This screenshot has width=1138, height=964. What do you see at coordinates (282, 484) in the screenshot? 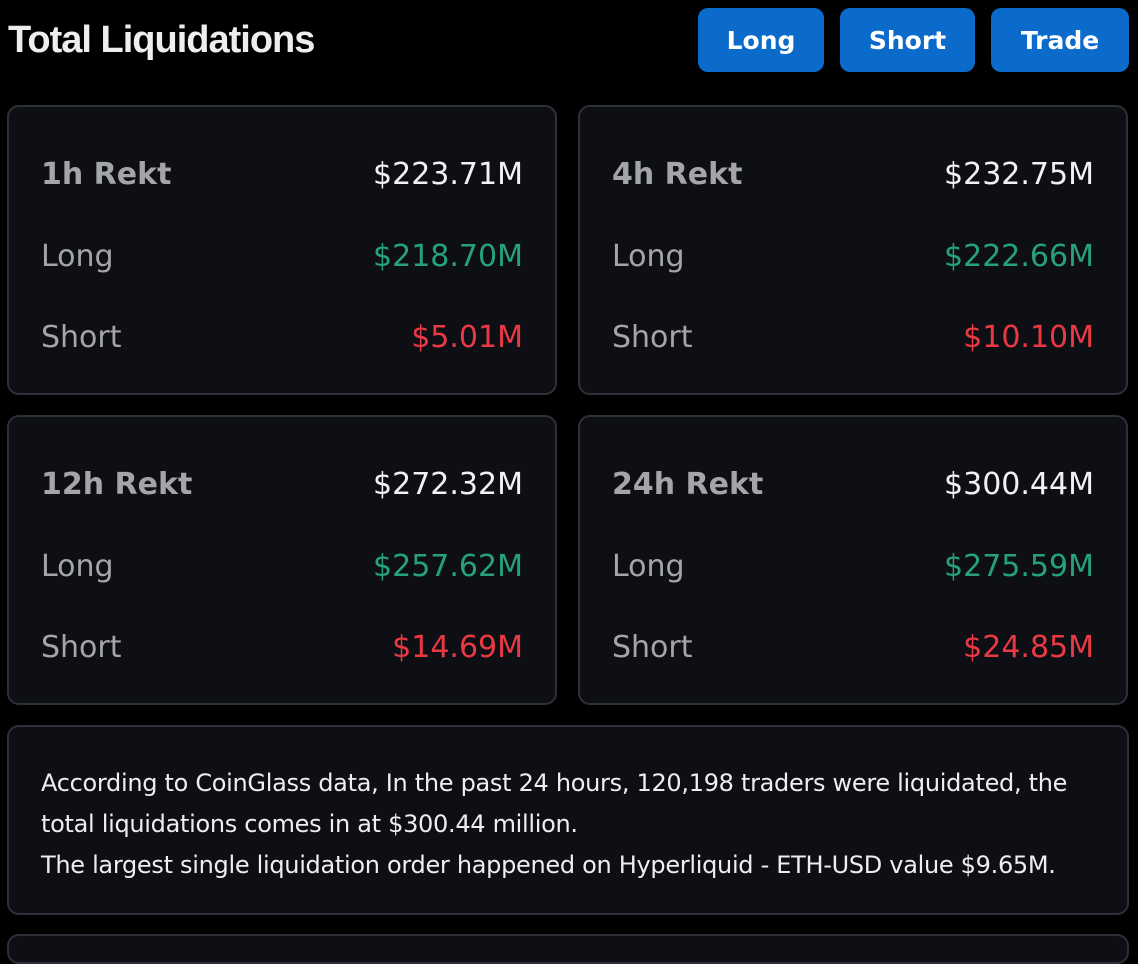
I see `card-total-row: 12h Rekt $272.32M` at bounding box center [282, 484].